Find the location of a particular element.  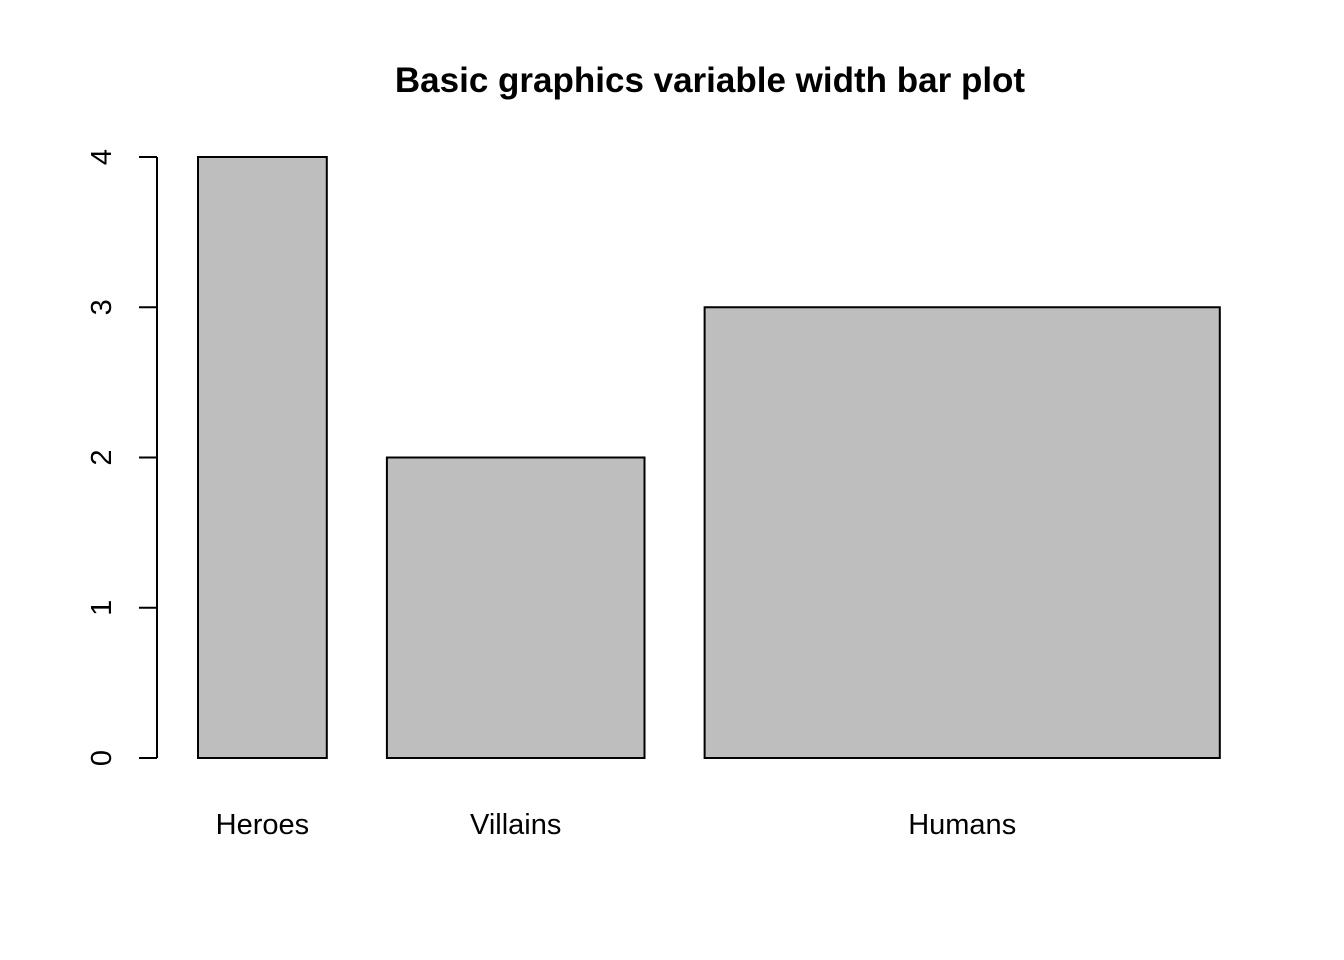

x-axis-labels: Heroes Villains Humans is located at coordinates (616, 825).